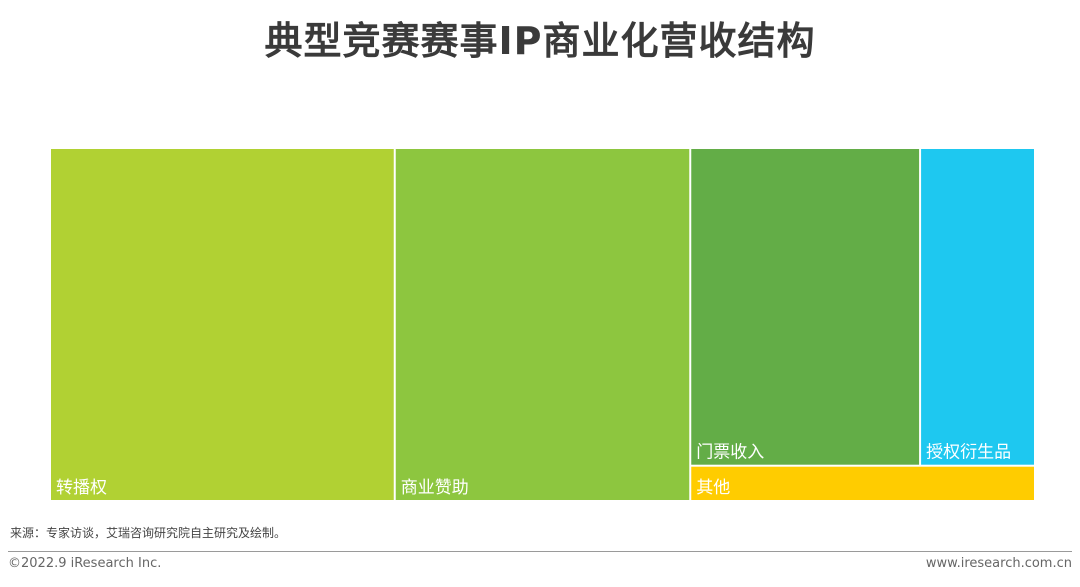  Describe the element at coordinates (85, 563) in the screenshot. I see `copyright-text: ©2022.9 iResearch Inc.` at that location.